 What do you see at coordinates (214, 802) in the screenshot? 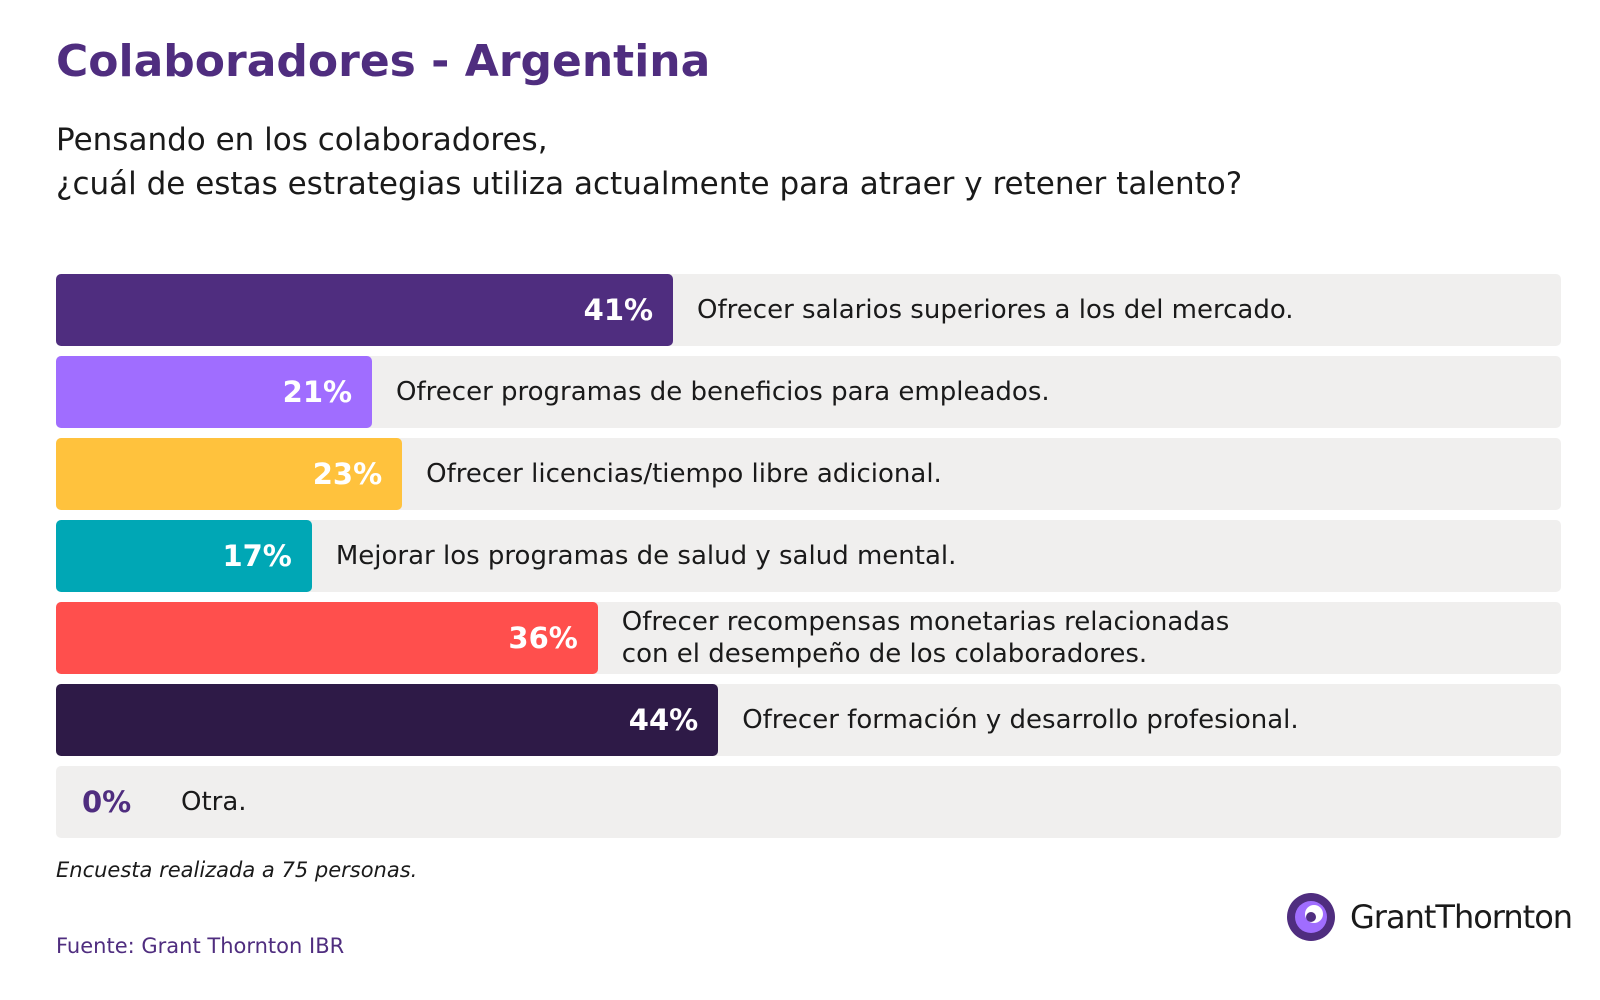
I see `category-label: Otra.` at bounding box center [214, 802].